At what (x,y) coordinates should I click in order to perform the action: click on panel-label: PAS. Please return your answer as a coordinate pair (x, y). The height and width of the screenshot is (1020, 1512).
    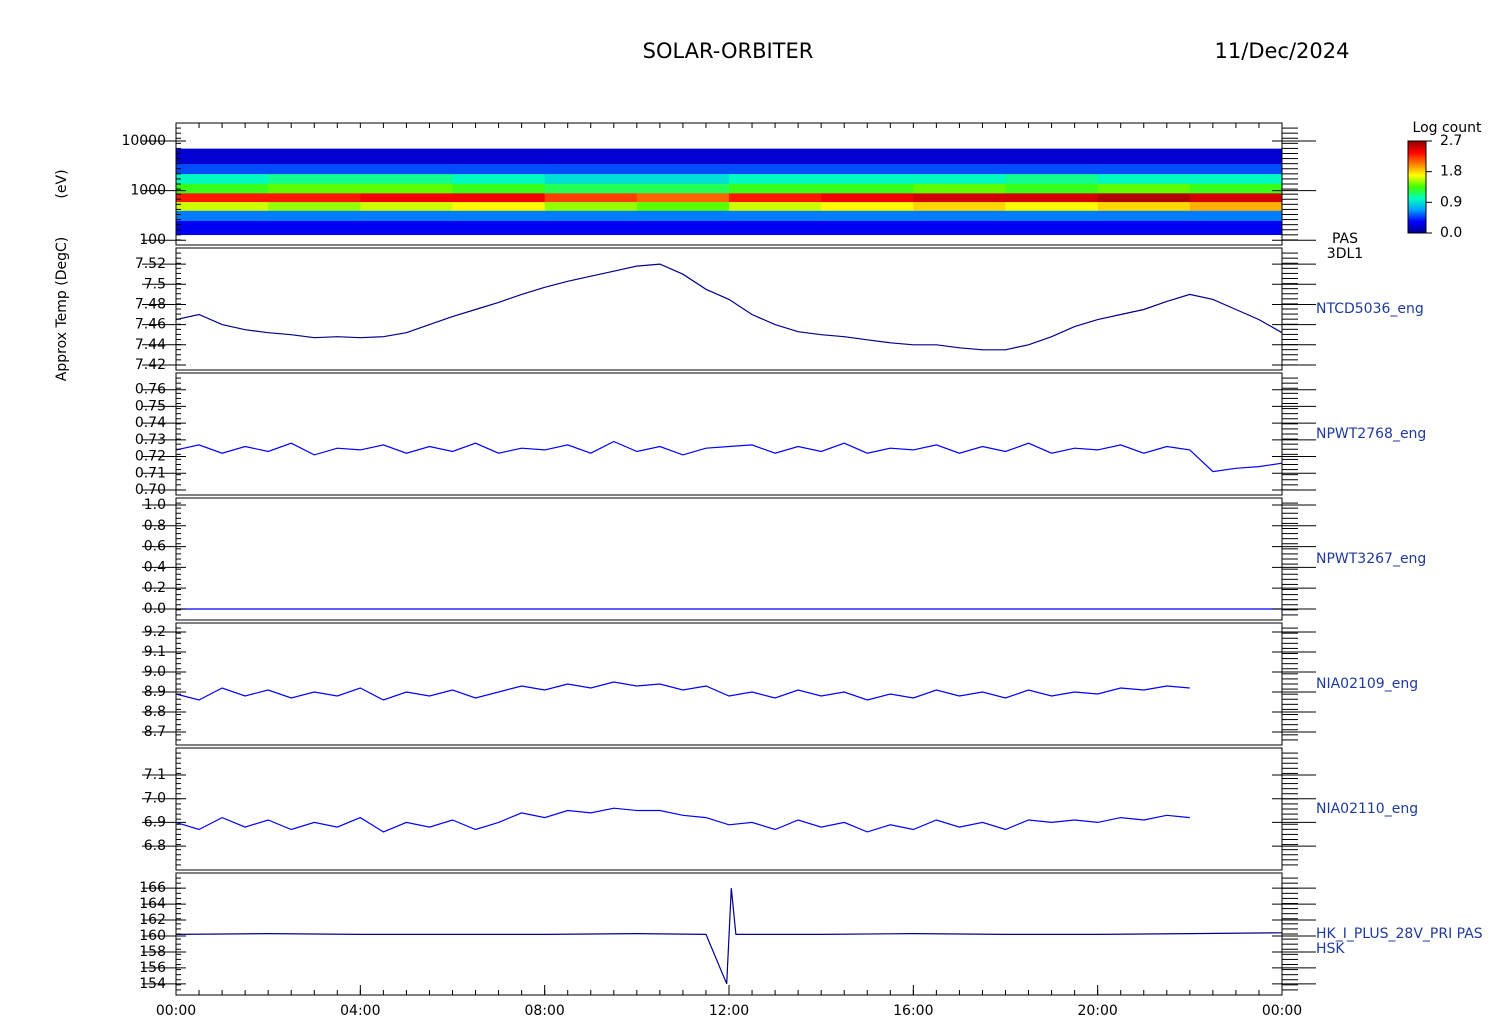
    Looking at the image, I should click on (1345, 239).